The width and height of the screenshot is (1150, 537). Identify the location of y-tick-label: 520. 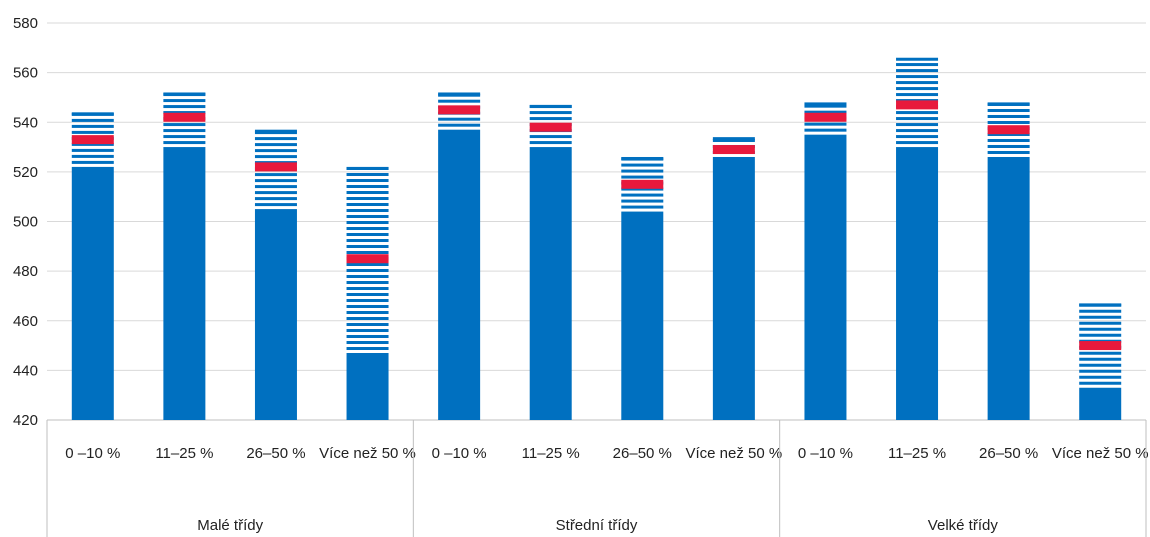
(25, 172).